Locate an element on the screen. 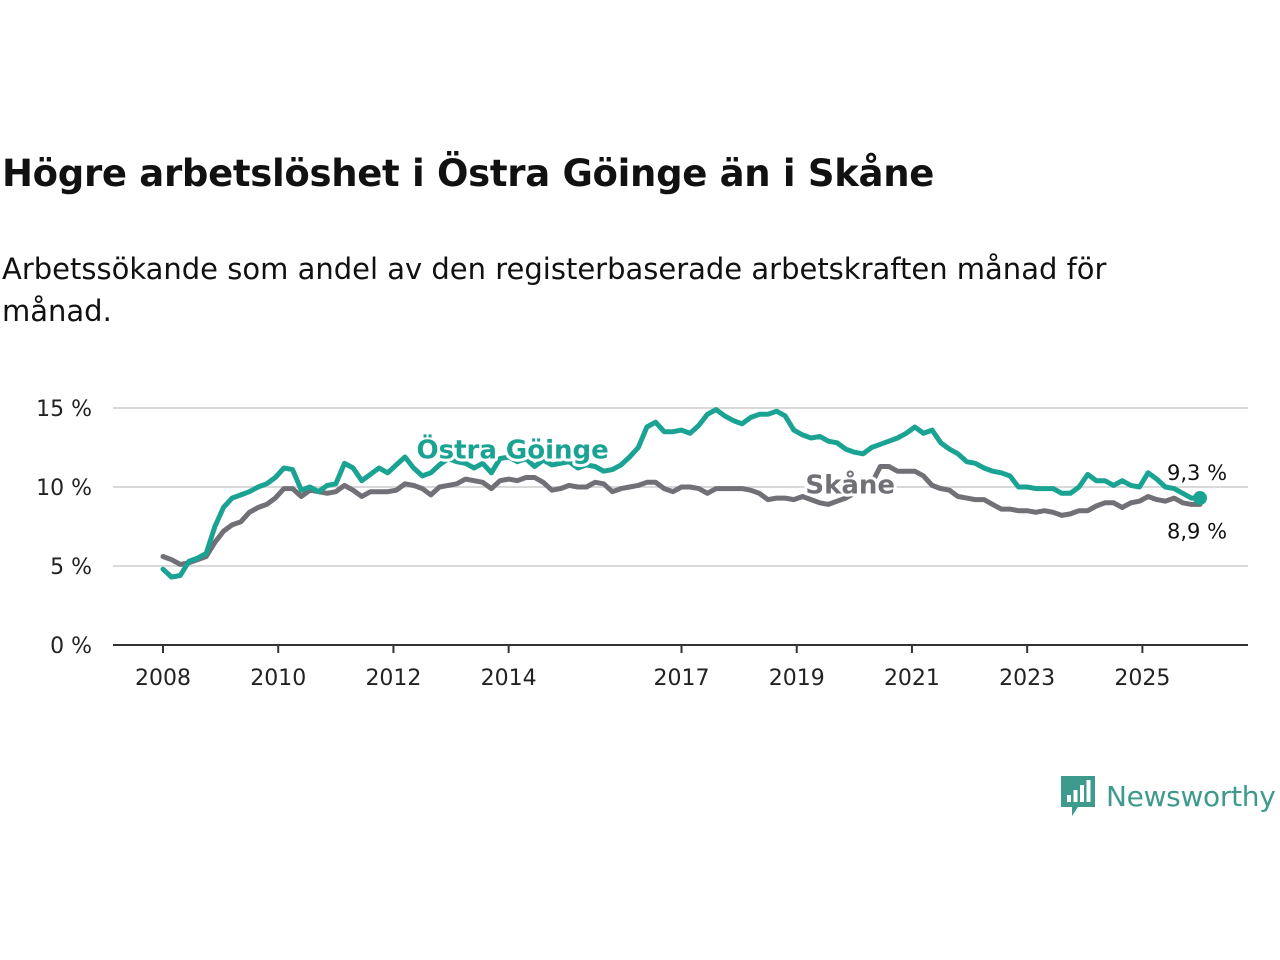  x-tick-label: 2012 is located at coordinates (393, 678).